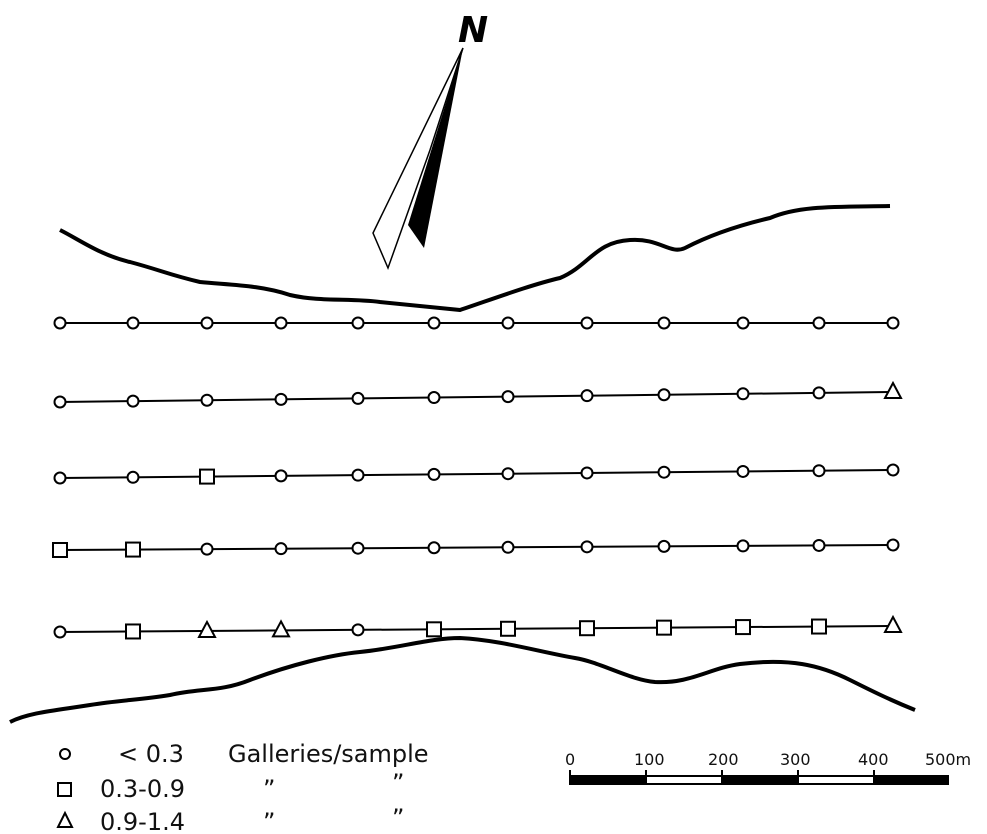  Describe the element at coordinates (587, 395) in the screenshot. I see `transect-2-sample-8-circle` at that location.